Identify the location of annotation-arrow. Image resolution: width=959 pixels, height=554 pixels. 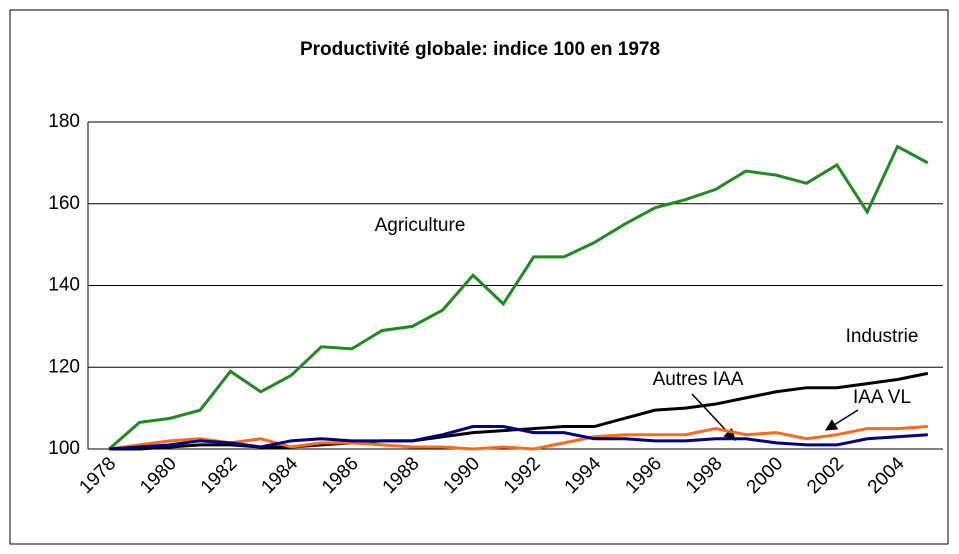
(841, 420).